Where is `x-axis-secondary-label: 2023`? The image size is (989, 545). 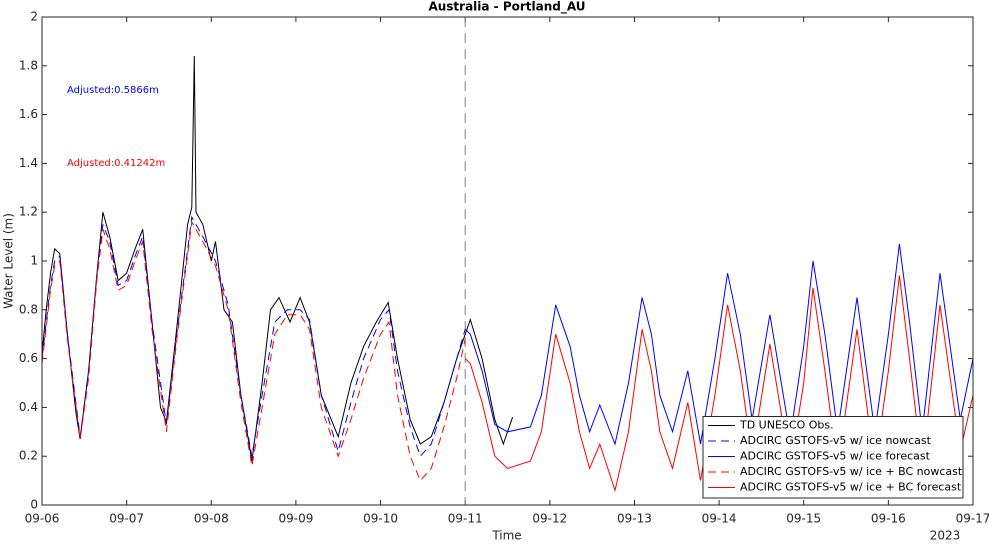 x-axis-secondary-label: 2023 is located at coordinates (945, 535).